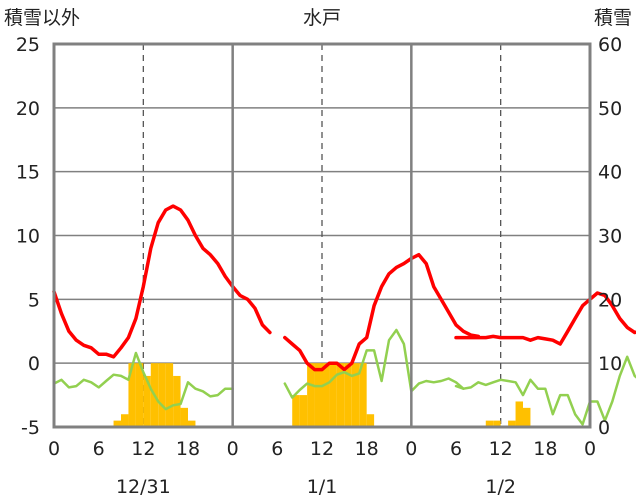  I want to click on y-right-tick-label: 20, so click(610, 300).